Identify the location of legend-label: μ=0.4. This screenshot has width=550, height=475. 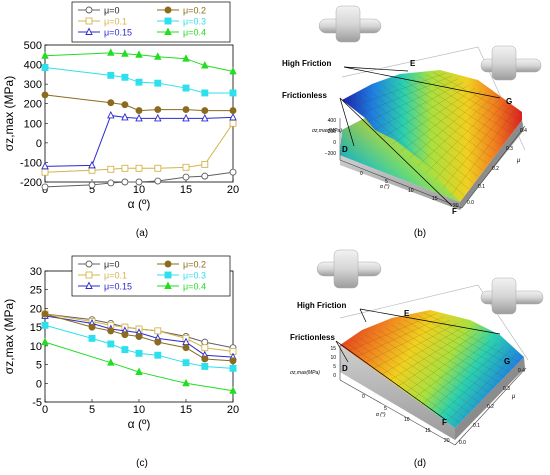
(194, 287).